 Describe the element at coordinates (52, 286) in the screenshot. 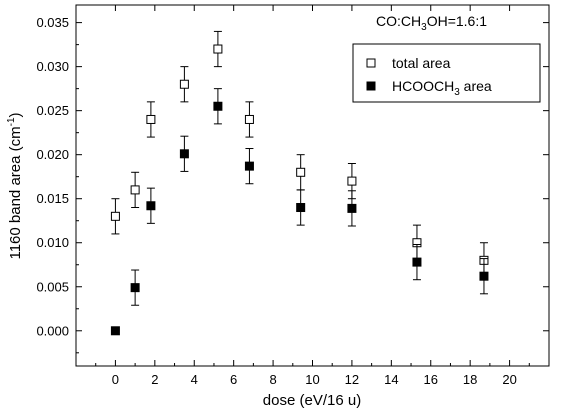

I see `y-tick-label: 0.005` at that location.